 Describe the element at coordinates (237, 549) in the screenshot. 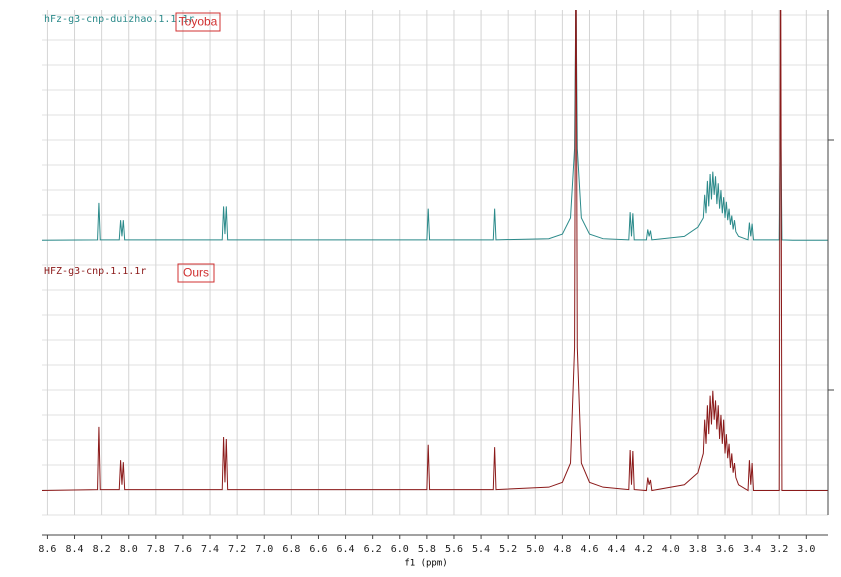

I see `x-tick-label: 7.2` at that location.